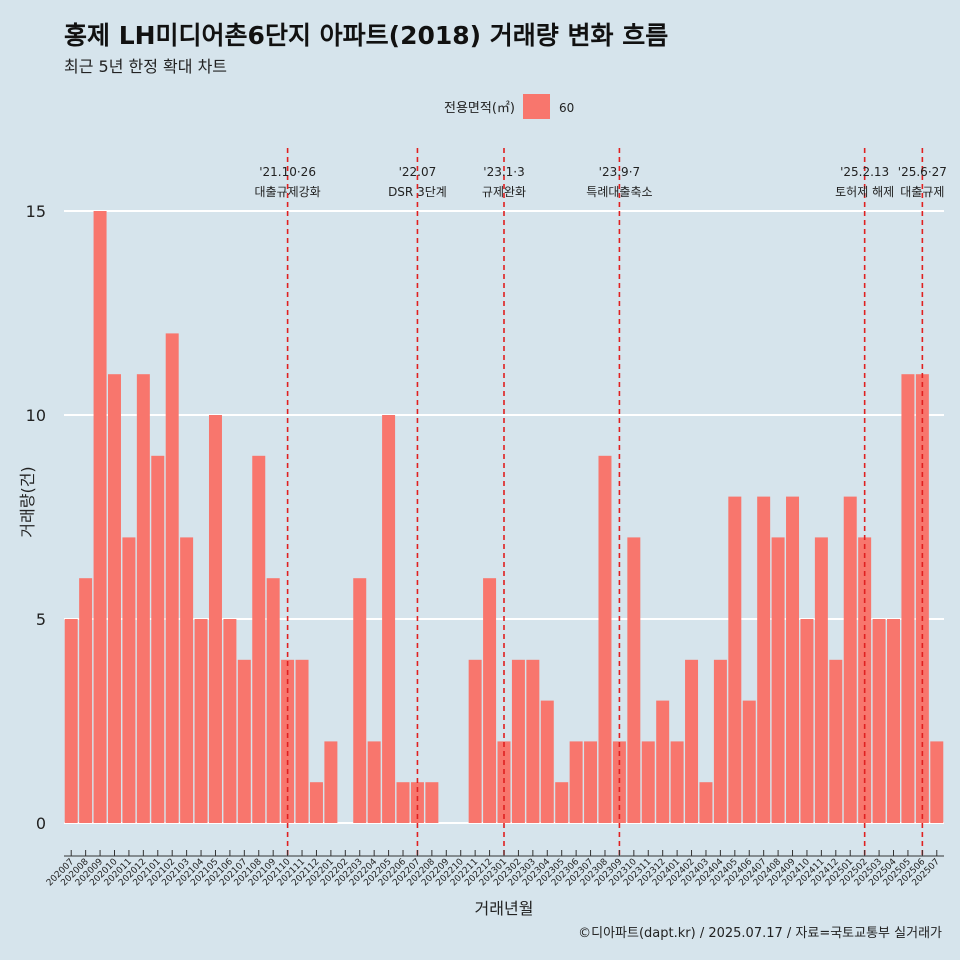  What do you see at coordinates (36, 211) in the screenshot?
I see `y-tick-label: 15` at bounding box center [36, 211].